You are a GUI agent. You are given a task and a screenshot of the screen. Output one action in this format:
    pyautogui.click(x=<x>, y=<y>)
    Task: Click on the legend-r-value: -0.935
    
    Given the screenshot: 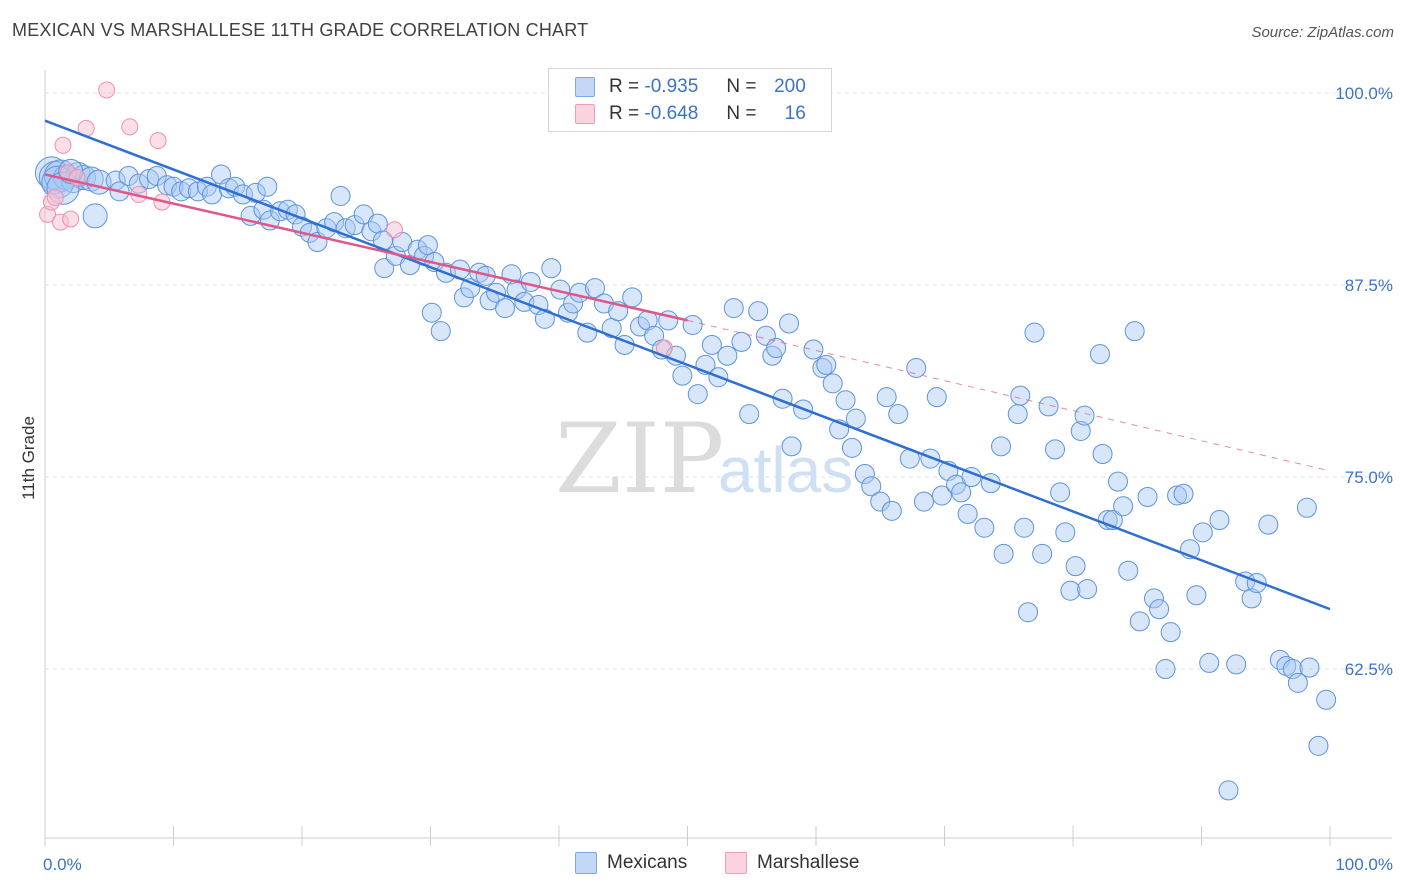 What is the action you would take?
    pyautogui.click(x=671, y=86)
    